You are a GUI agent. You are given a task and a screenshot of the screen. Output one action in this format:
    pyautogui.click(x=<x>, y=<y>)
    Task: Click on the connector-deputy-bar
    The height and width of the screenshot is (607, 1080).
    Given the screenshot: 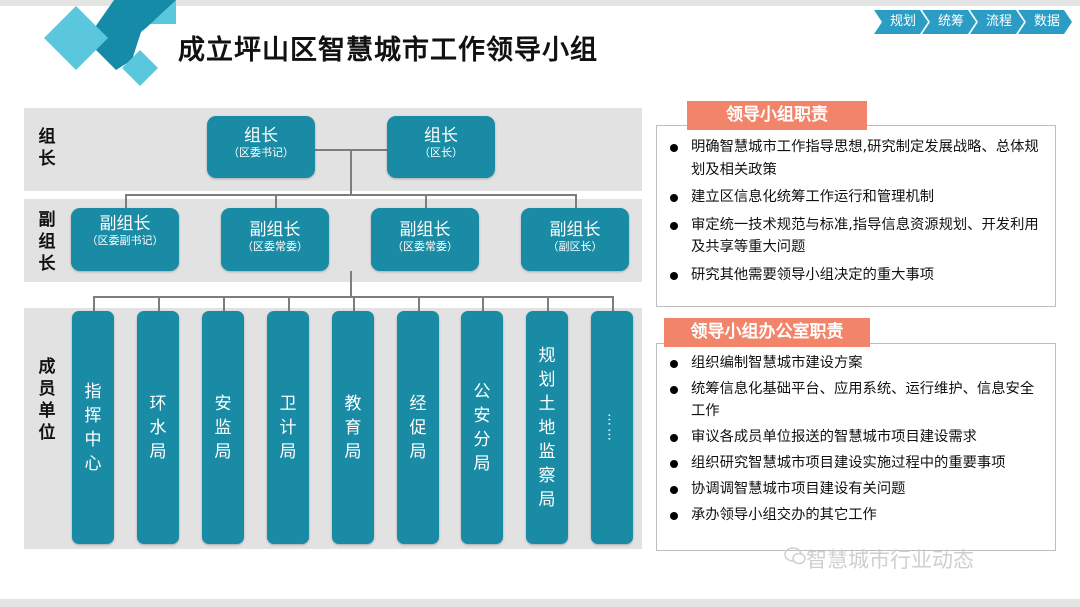 What is the action you would take?
    pyautogui.click(x=350, y=195)
    